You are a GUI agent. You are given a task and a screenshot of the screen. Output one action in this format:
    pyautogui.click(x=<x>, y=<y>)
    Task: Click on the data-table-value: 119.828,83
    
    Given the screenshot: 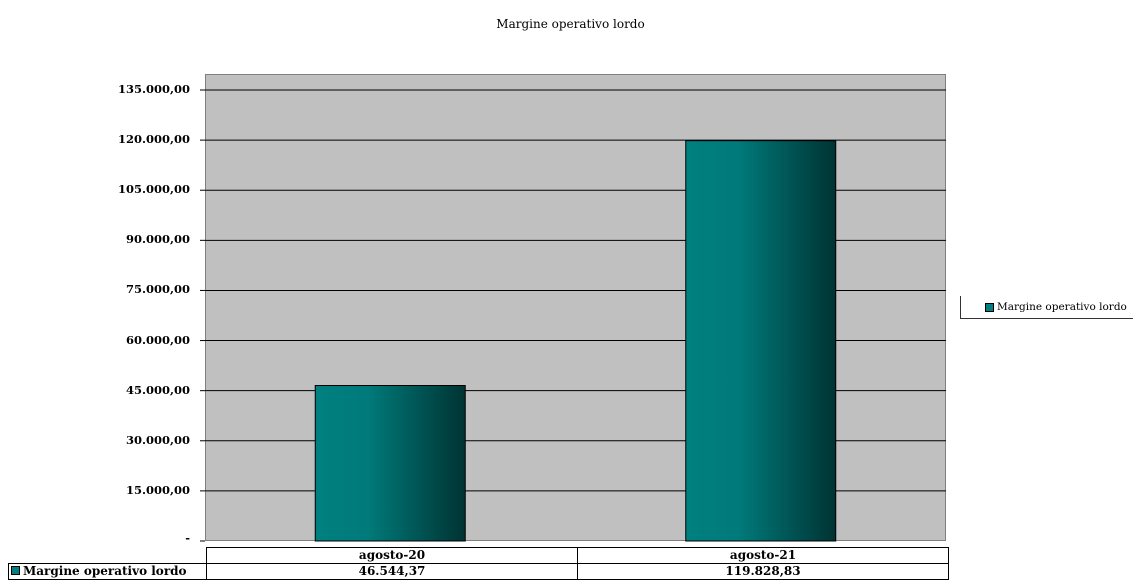 What is the action you would take?
    pyautogui.click(x=763, y=571)
    